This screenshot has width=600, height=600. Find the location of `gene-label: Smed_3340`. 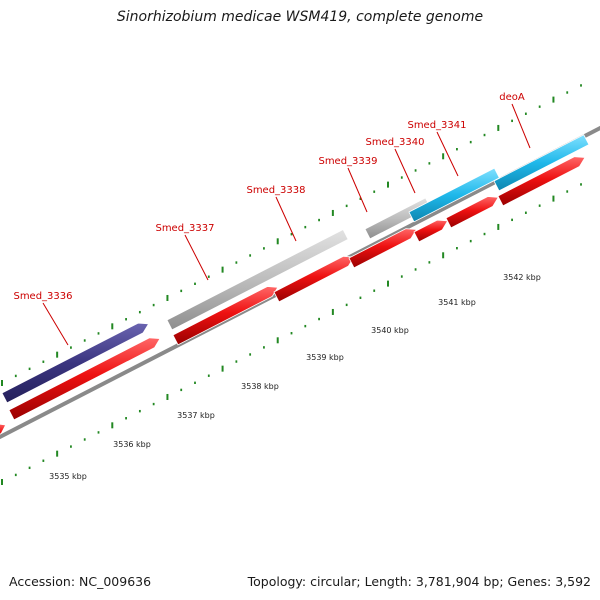

gene-label: Smed_3340 is located at coordinates (394, 142).